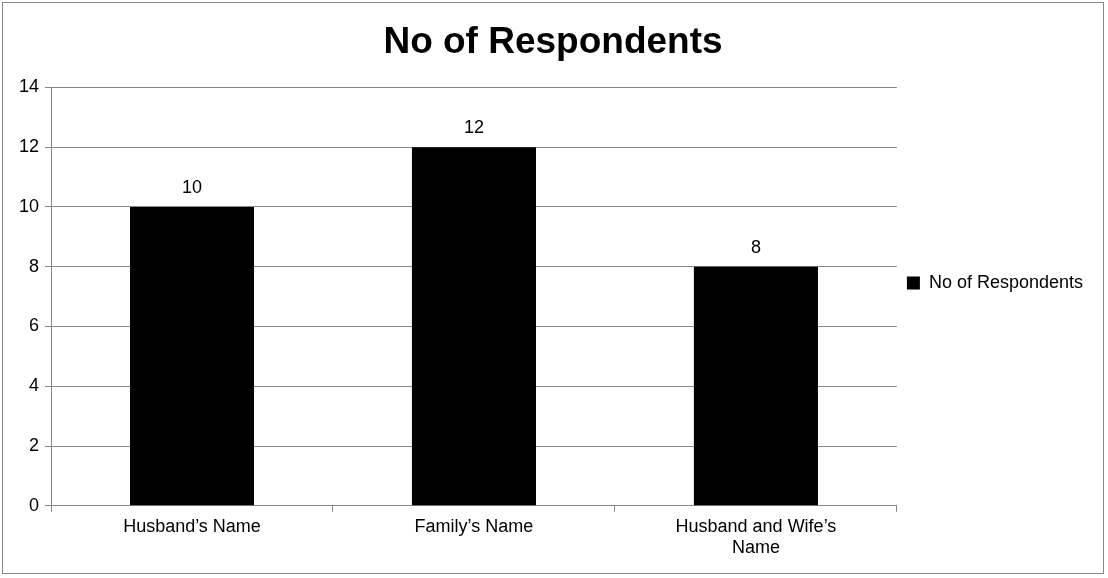  Describe the element at coordinates (34, 445) in the screenshot. I see `y-tick-label: 2` at that location.